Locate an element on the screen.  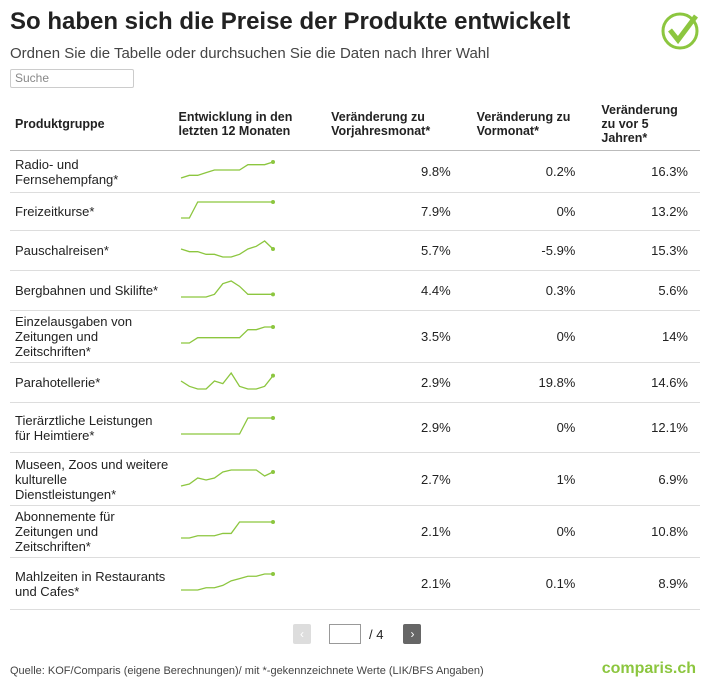
product-cell: Pauschalreisen* is located at coordinates (92, 250).